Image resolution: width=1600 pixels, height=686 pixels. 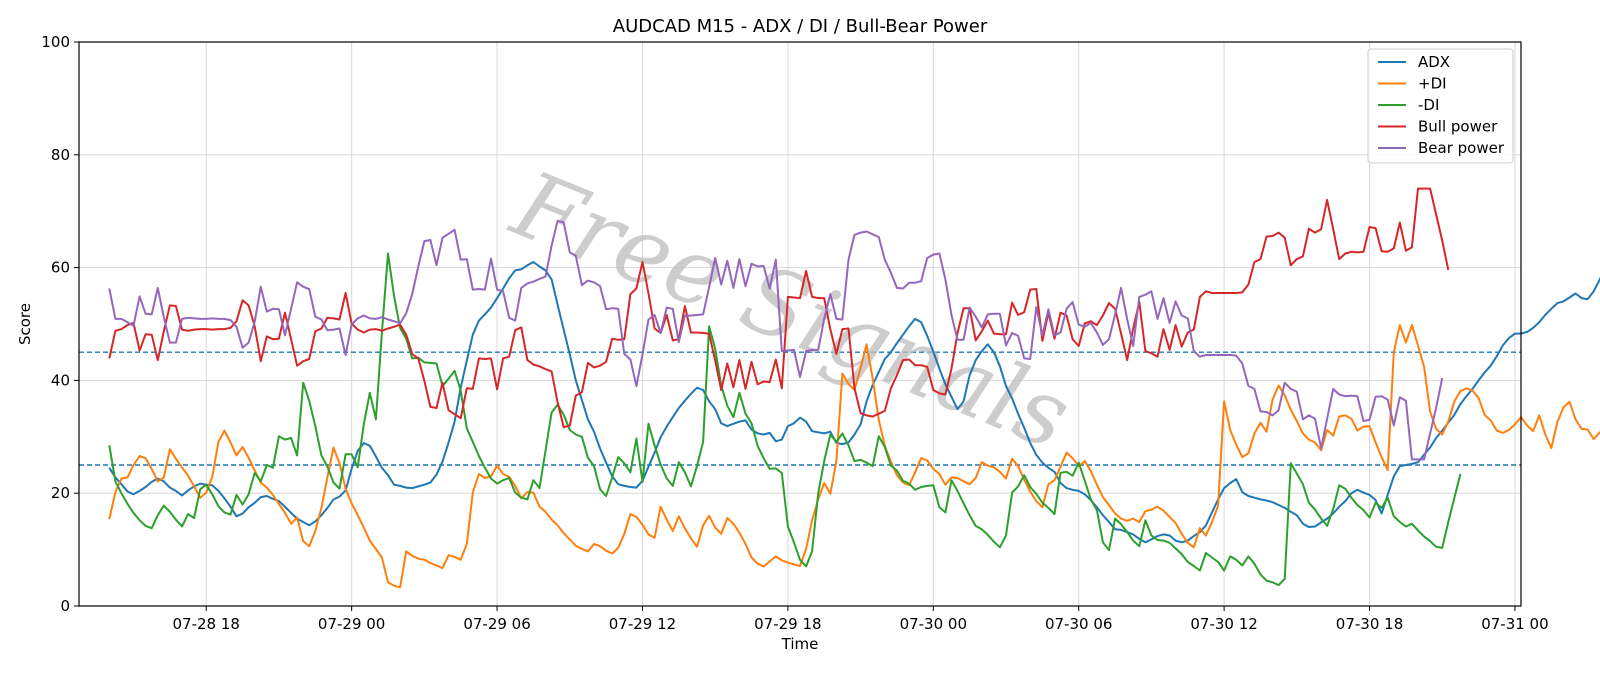 I want to click on y-axis-label: Score, so click(x=25, y=324).